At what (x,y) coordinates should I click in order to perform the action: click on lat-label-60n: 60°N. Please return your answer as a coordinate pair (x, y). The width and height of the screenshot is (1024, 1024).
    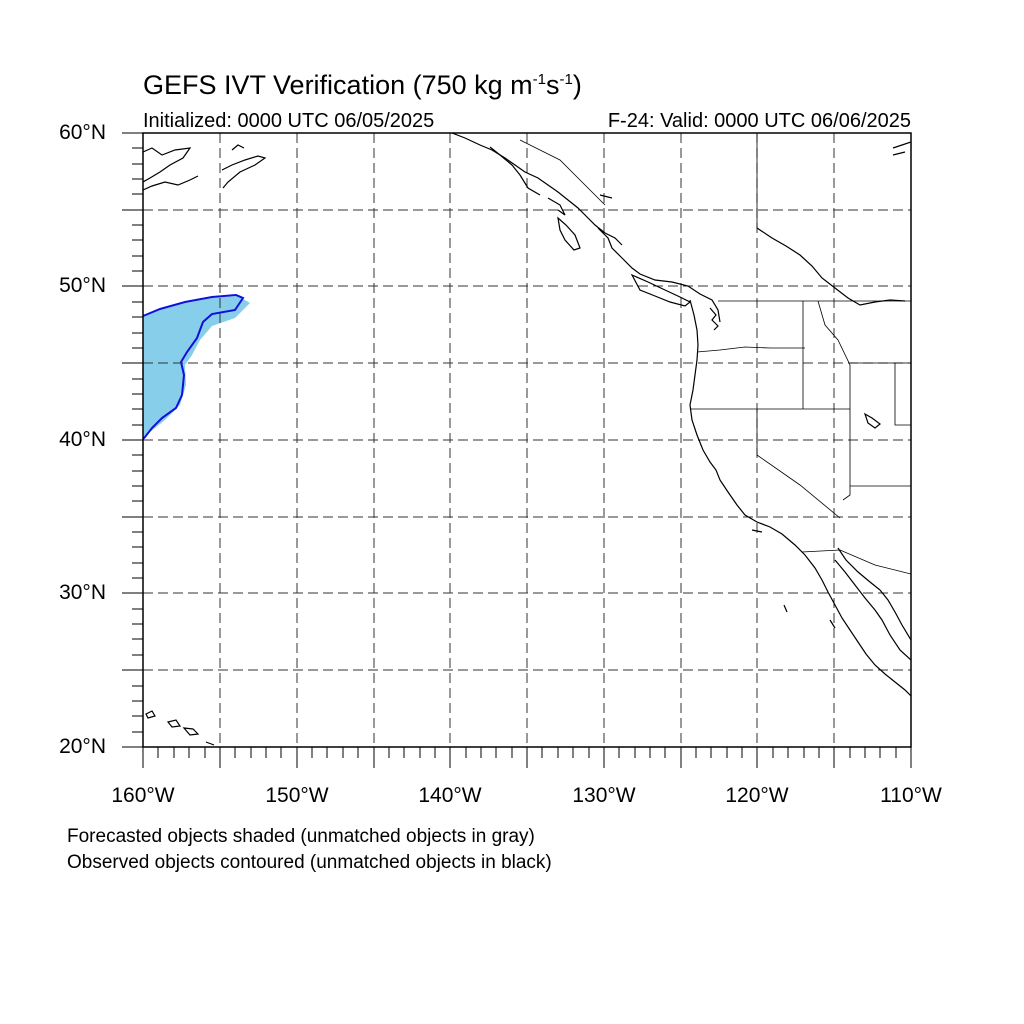
    Looking at the image, I should click on (82, 132).